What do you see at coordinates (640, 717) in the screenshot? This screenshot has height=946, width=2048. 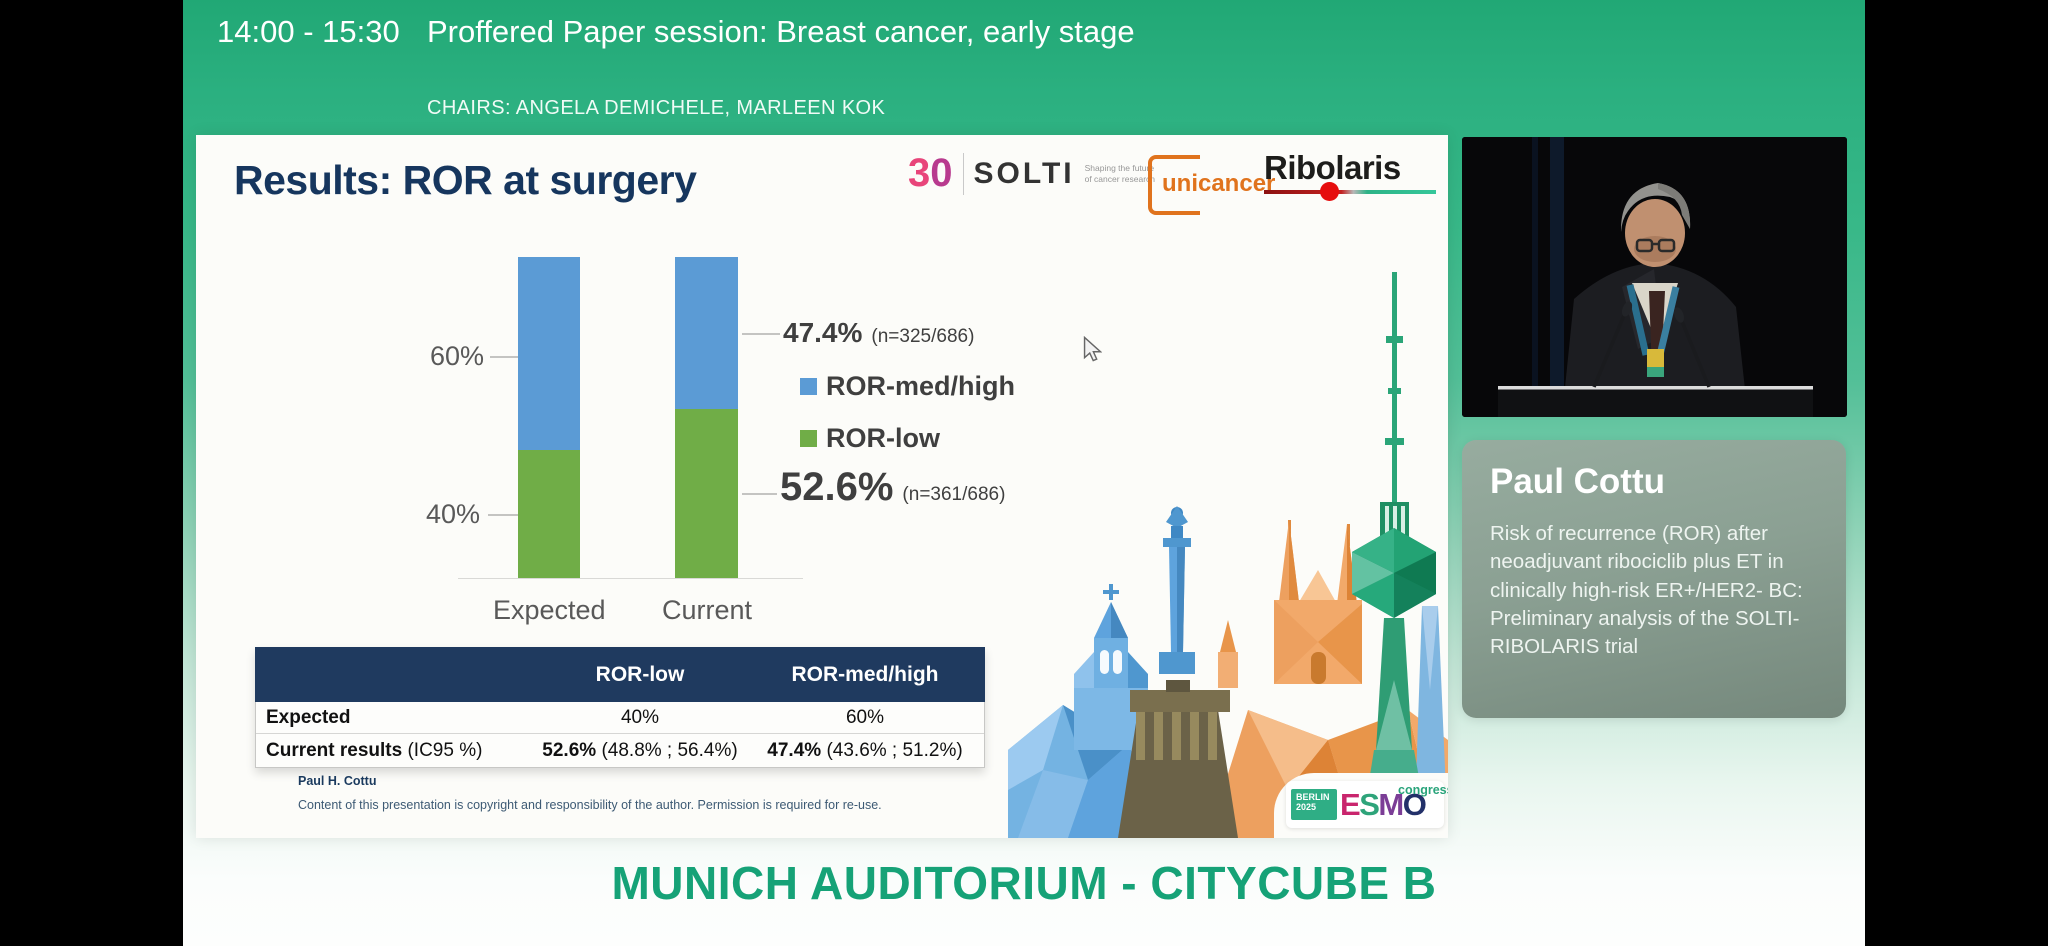 I see `expected-ror-low-value: 40%` at bounding box center [640, 717].